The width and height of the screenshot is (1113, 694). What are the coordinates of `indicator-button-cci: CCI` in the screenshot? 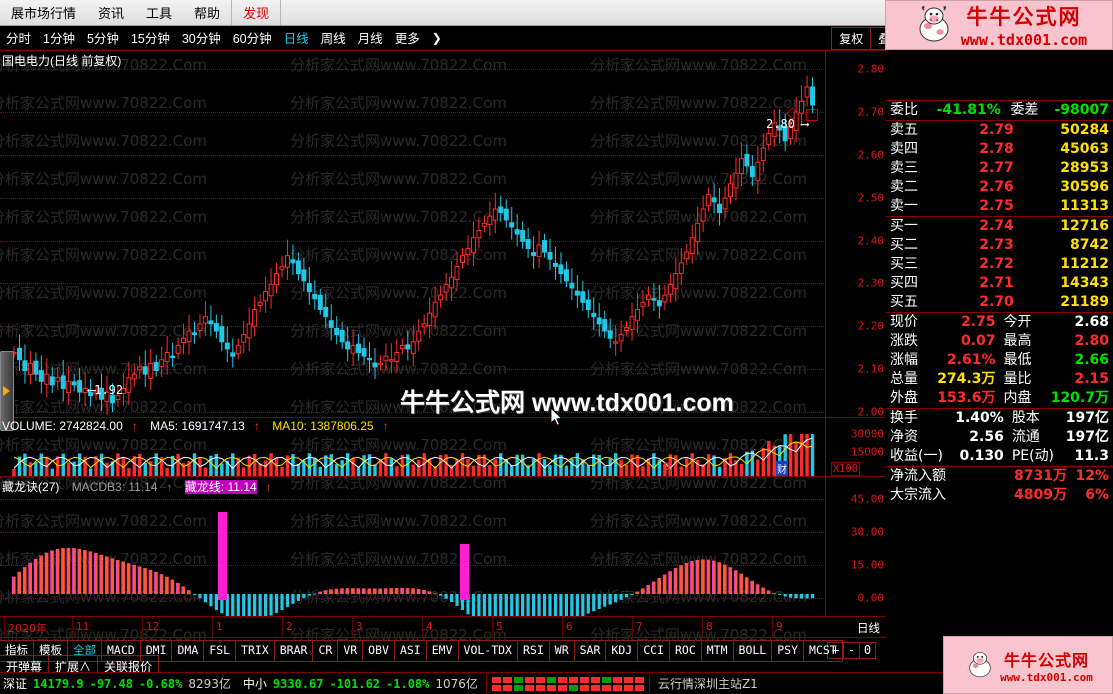 It's located at (653, 651).